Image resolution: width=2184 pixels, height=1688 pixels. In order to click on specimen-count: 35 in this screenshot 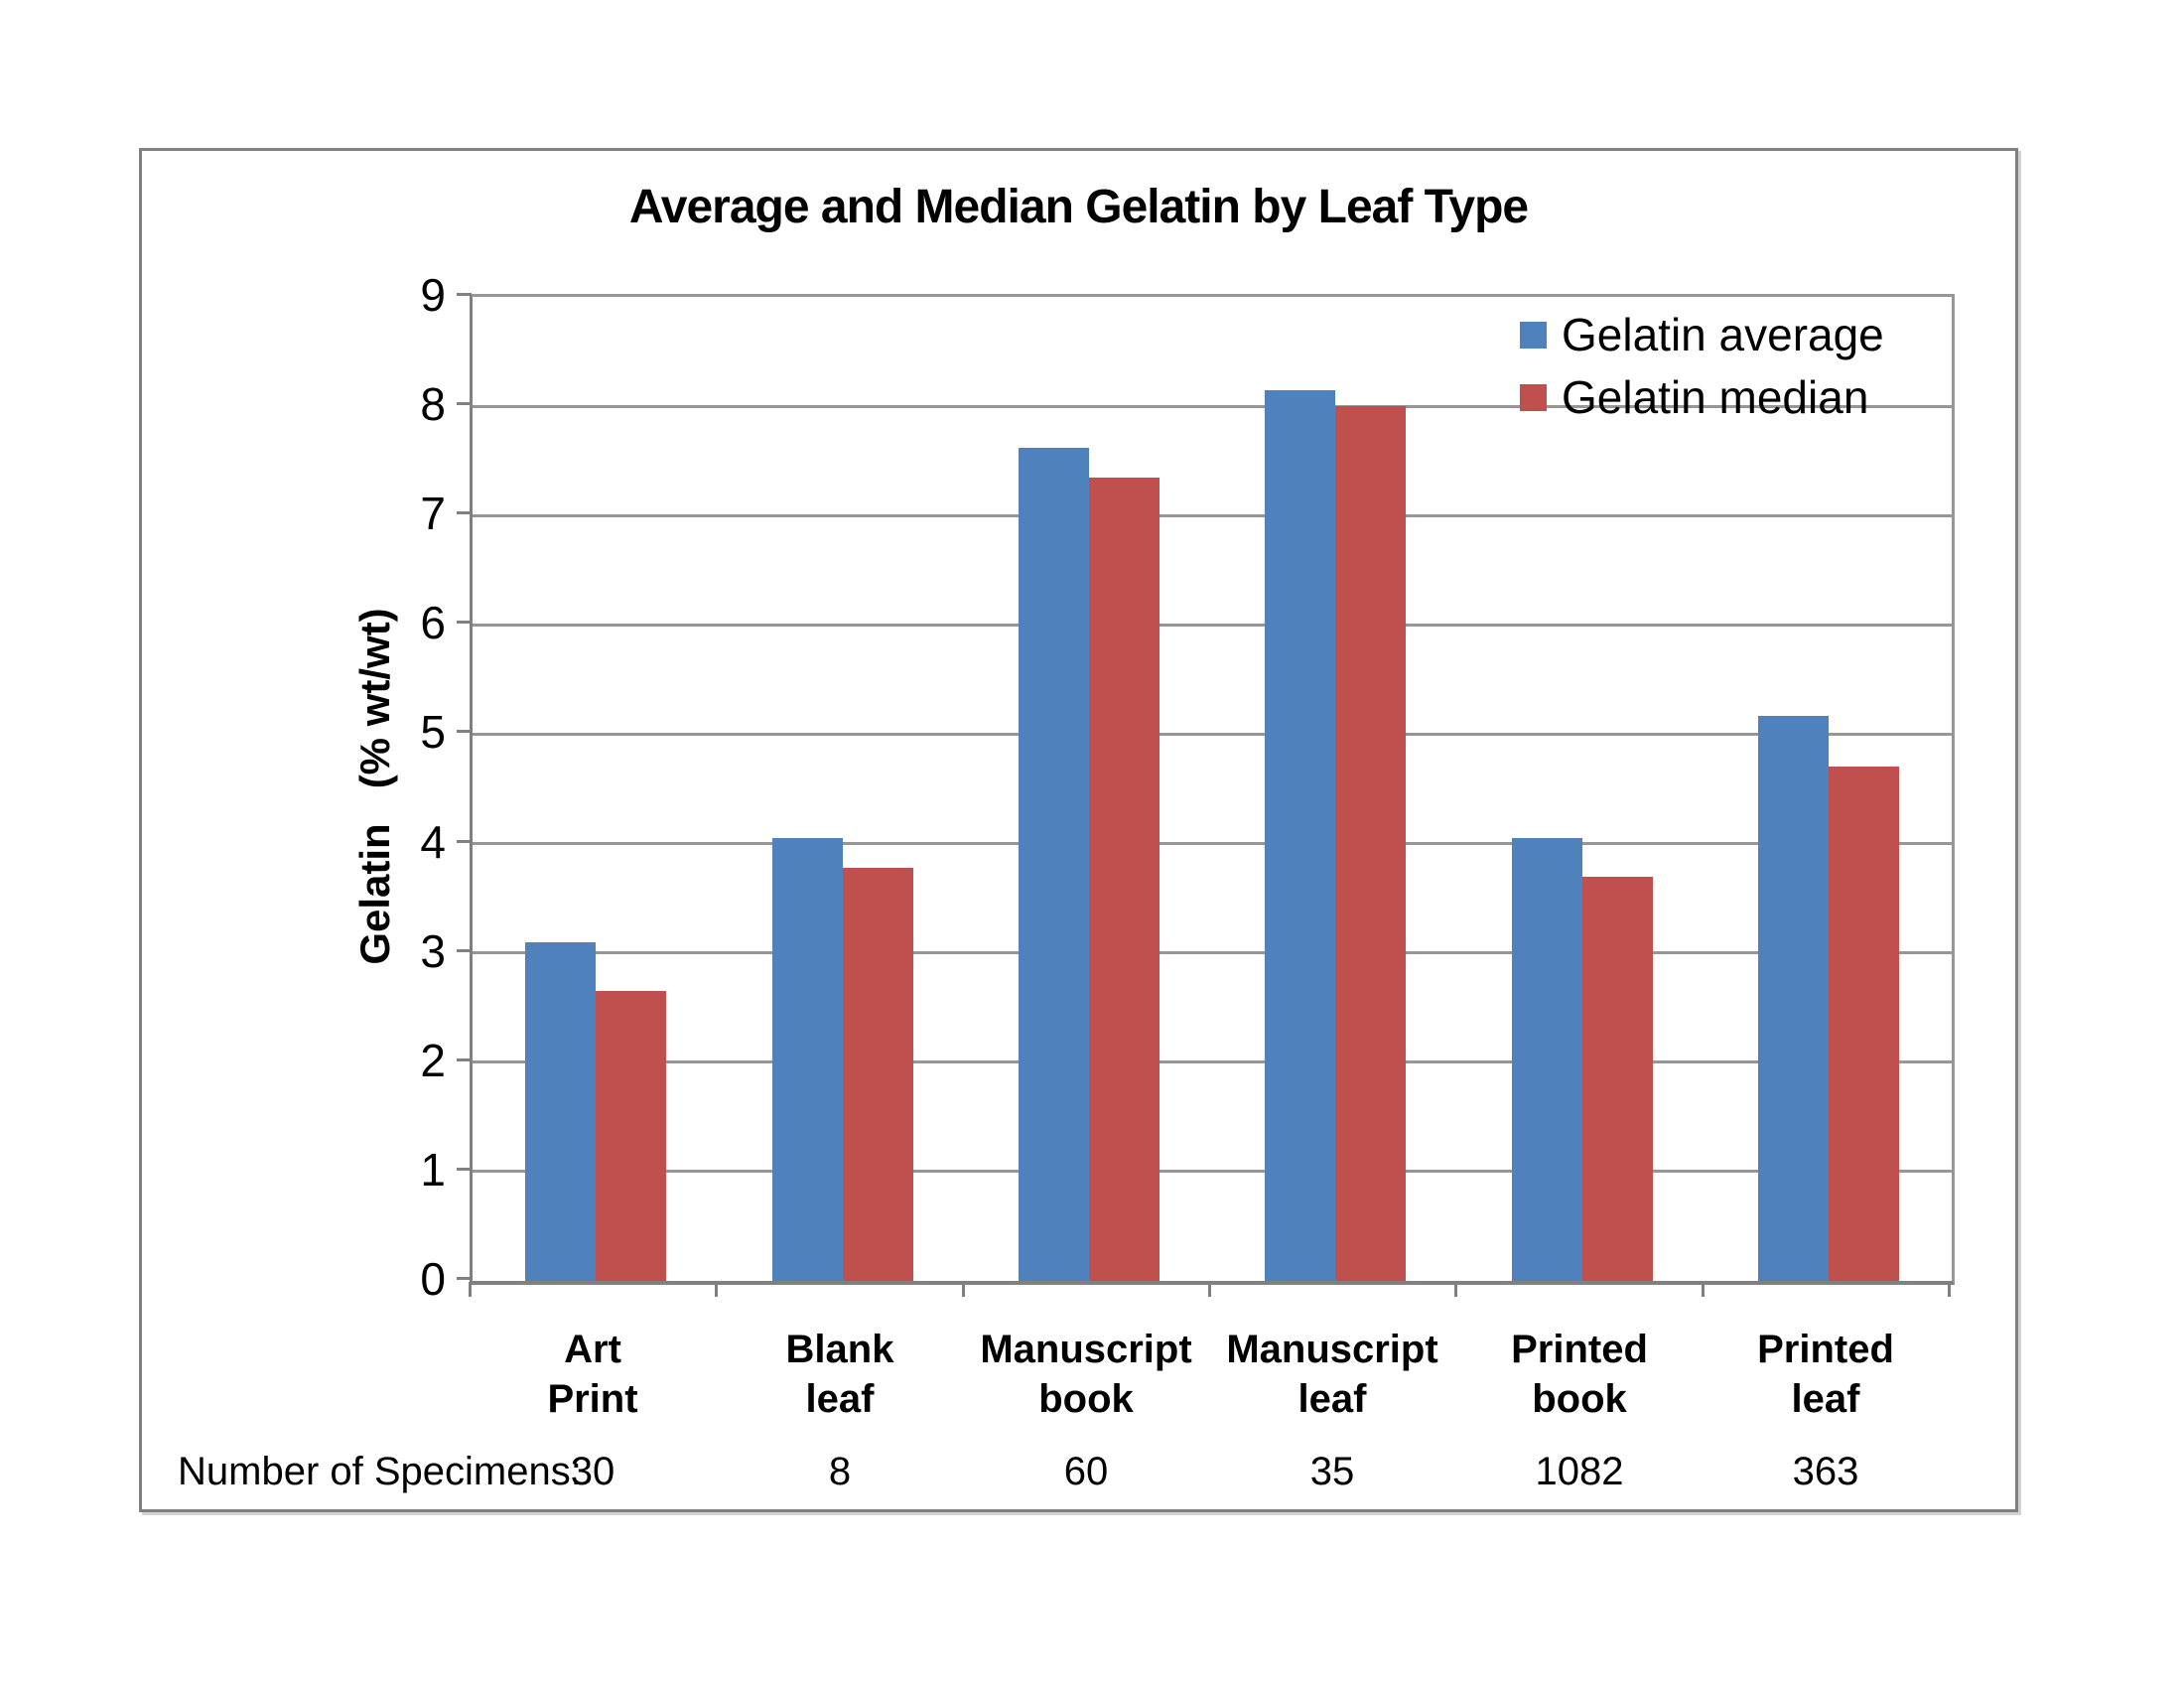, I will do `click(1332, 1471)`.